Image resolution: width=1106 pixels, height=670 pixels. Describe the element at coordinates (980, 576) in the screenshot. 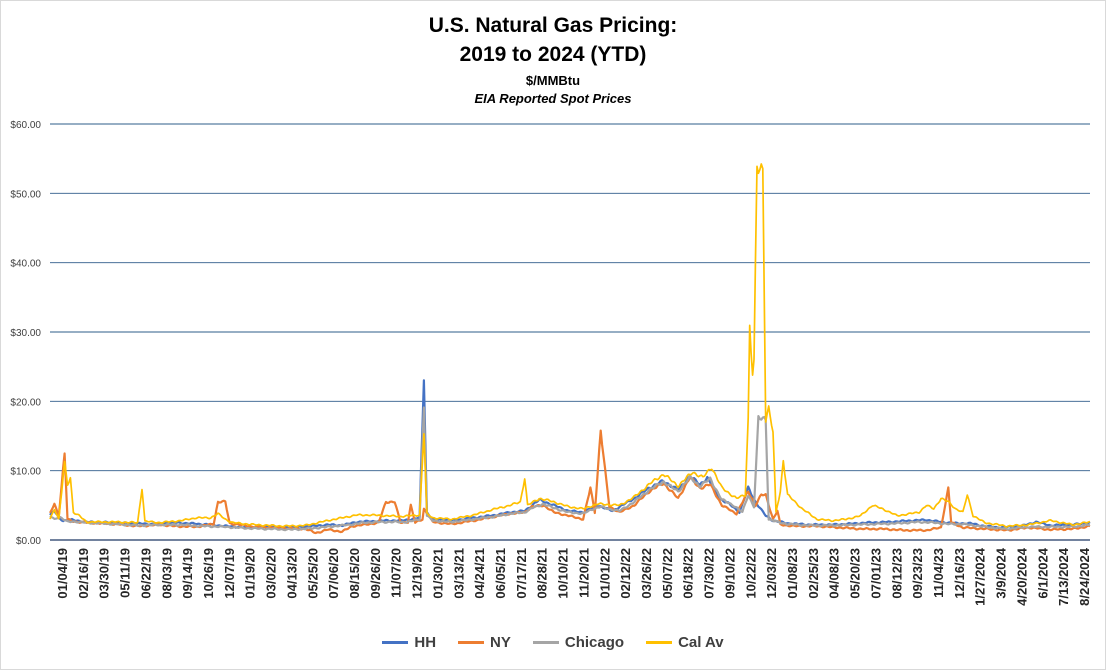

I see `x-tick-label: 1/27/2024` at that location.